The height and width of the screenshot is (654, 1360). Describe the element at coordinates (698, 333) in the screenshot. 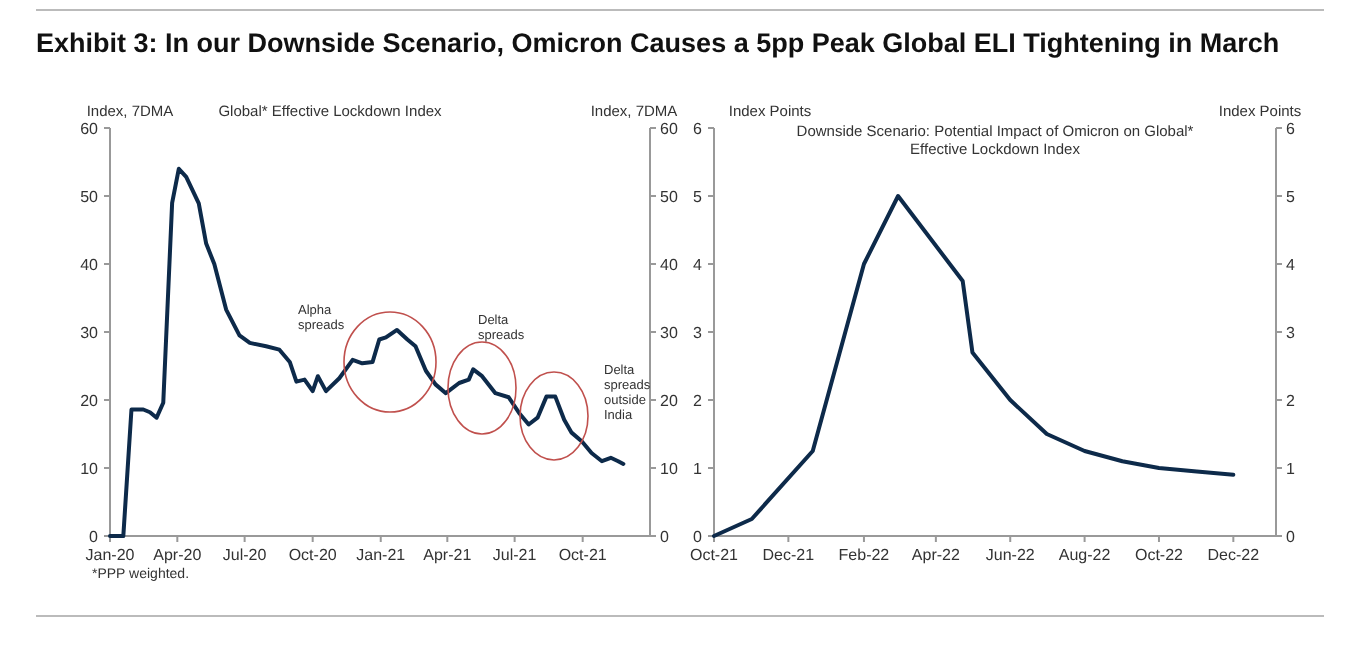

I see `y-tick-label: 3` at that location.